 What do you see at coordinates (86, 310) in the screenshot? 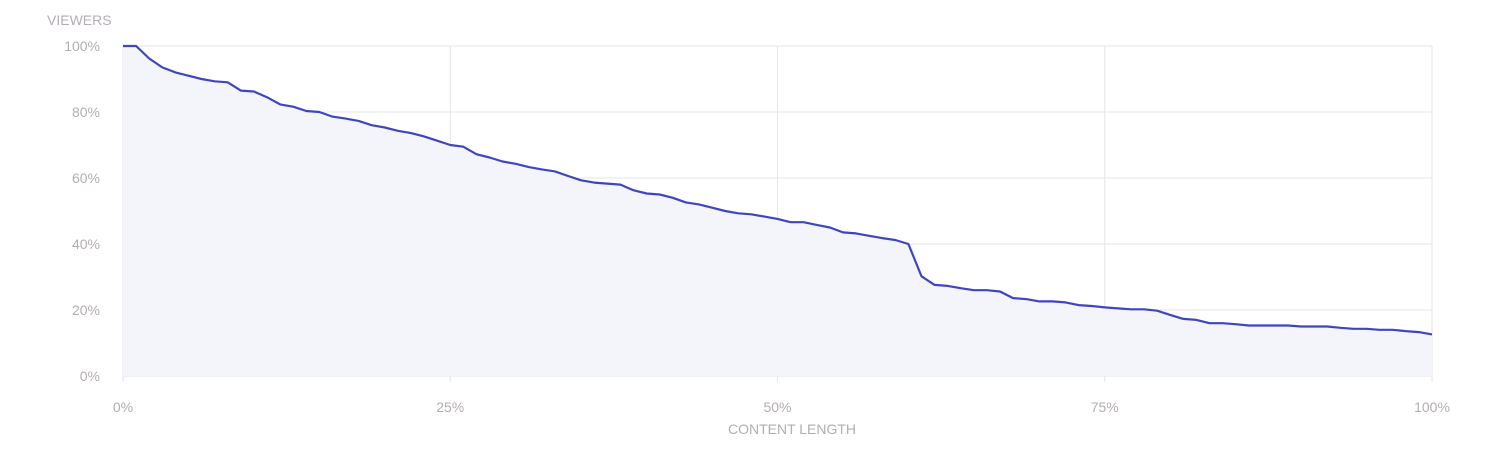
I see `y-tick-label: 20%` at bounding box center [86, 310].